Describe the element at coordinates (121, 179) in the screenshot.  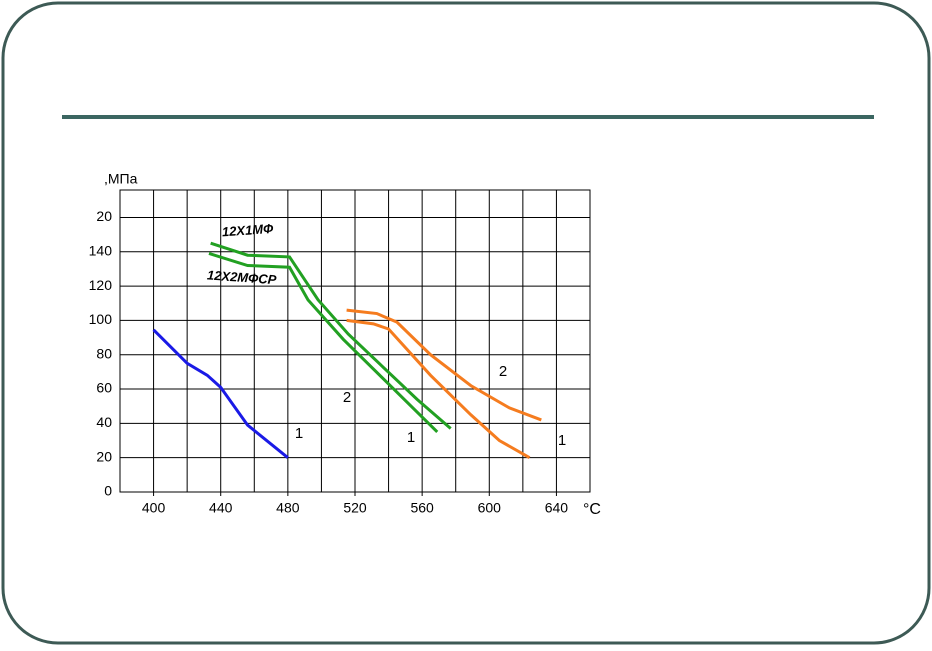
I see `y-axis-label: ,МПа` at that location.